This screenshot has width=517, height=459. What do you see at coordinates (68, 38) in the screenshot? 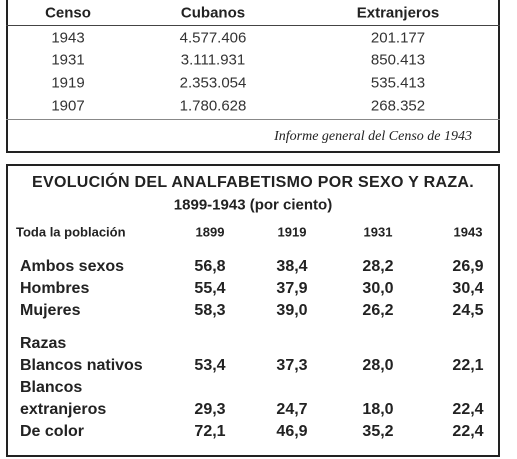
I see `cell: 1943` at bounding box center [68, 38].